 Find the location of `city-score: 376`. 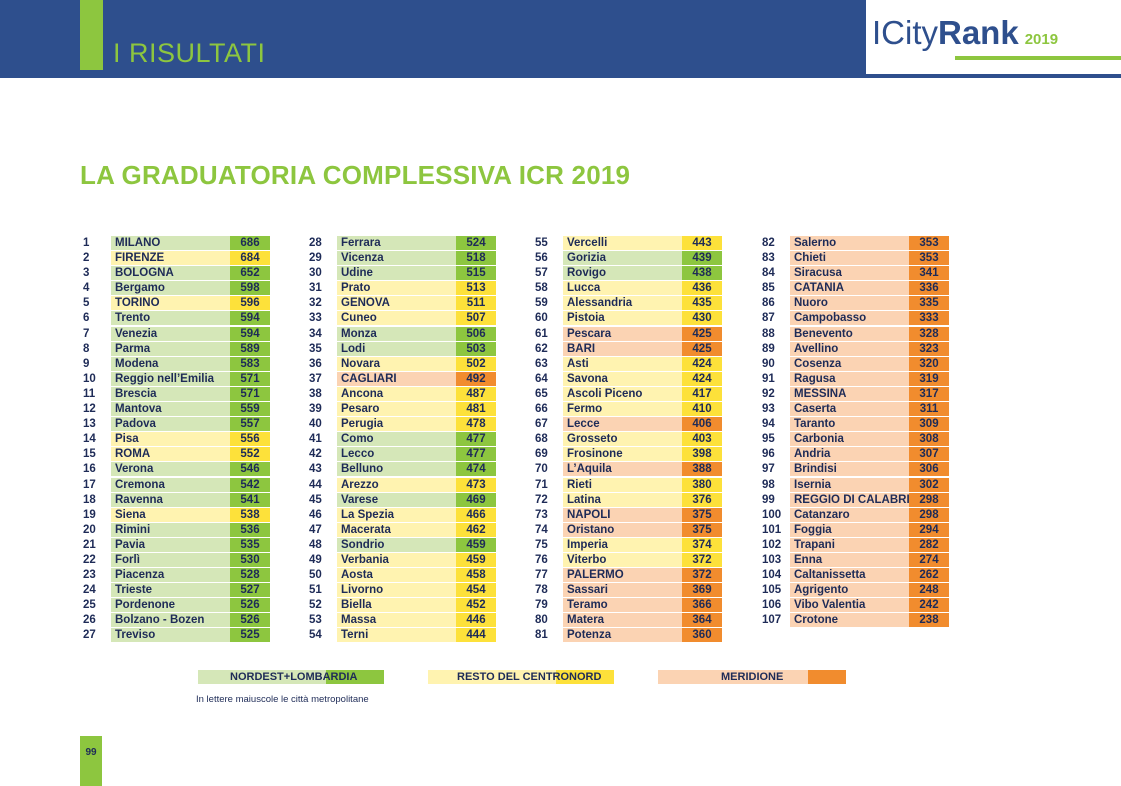

city-score: 376 is located at coordinates (702, 499).